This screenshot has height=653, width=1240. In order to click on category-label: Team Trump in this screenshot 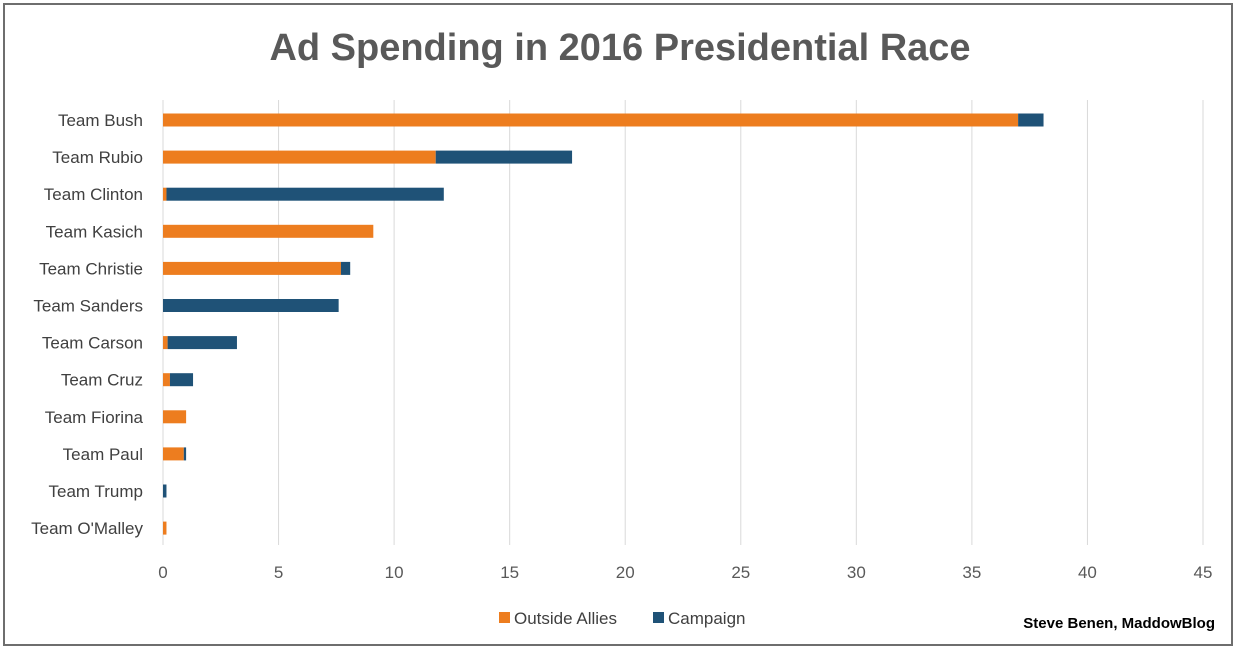, I will do `click(96, 491)`.